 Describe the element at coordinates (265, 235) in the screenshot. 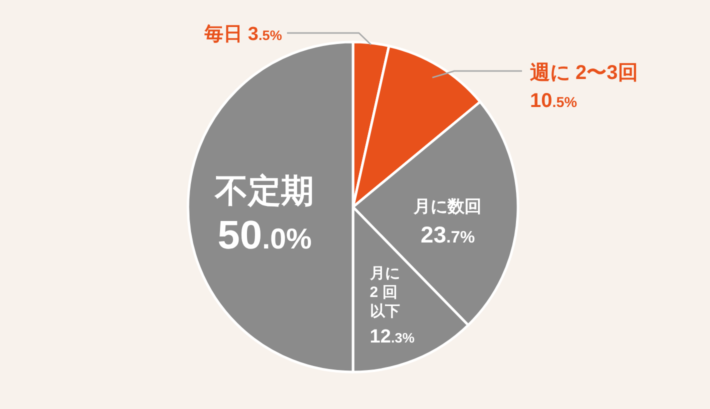

I see `data-label: 50.0%` at that location.